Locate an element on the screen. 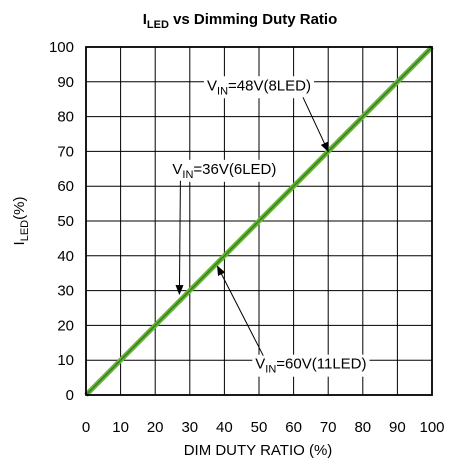 This screenshot has height=462, width=451. y-axis-label-sub: LED is located at coordinates (25, 230).